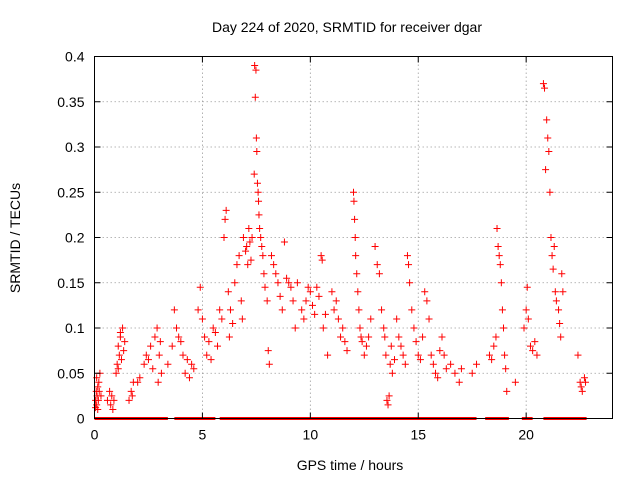  What do you see at coordinates (75, 328) in the screenshot?
I see `y-tick-label: 0.1` at bounding box center [75, 328].